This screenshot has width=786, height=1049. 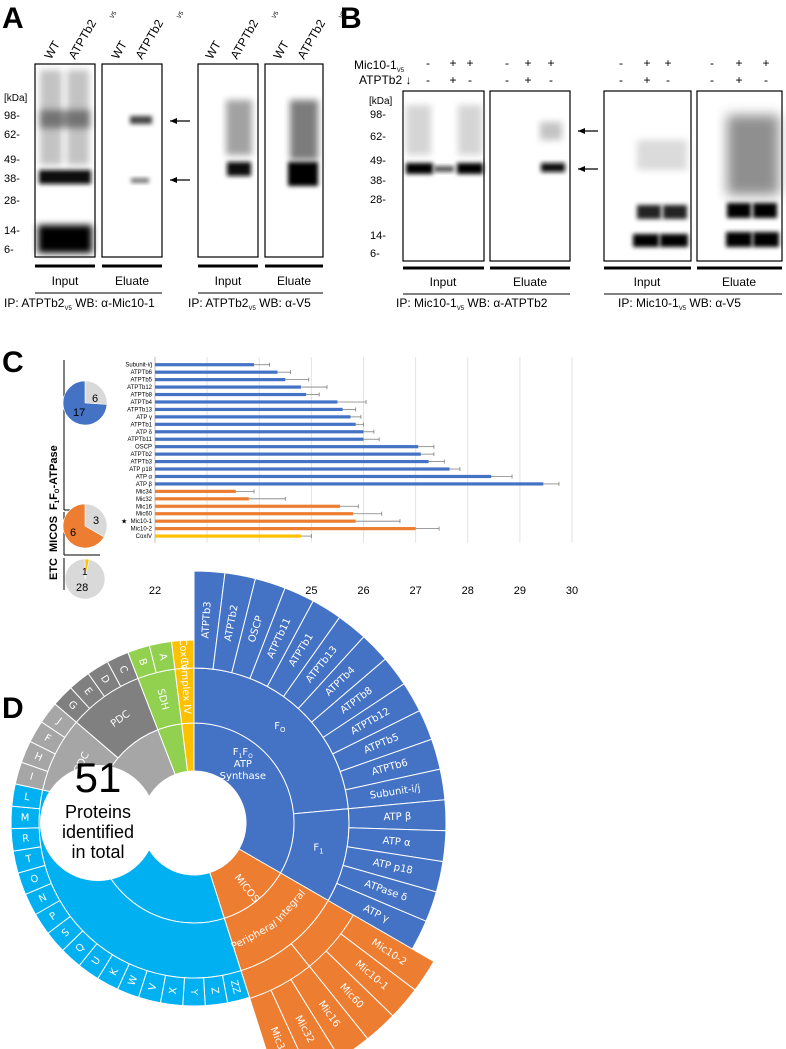 I want to click on category-label: ATPTb13, so click(x=140, y=410).